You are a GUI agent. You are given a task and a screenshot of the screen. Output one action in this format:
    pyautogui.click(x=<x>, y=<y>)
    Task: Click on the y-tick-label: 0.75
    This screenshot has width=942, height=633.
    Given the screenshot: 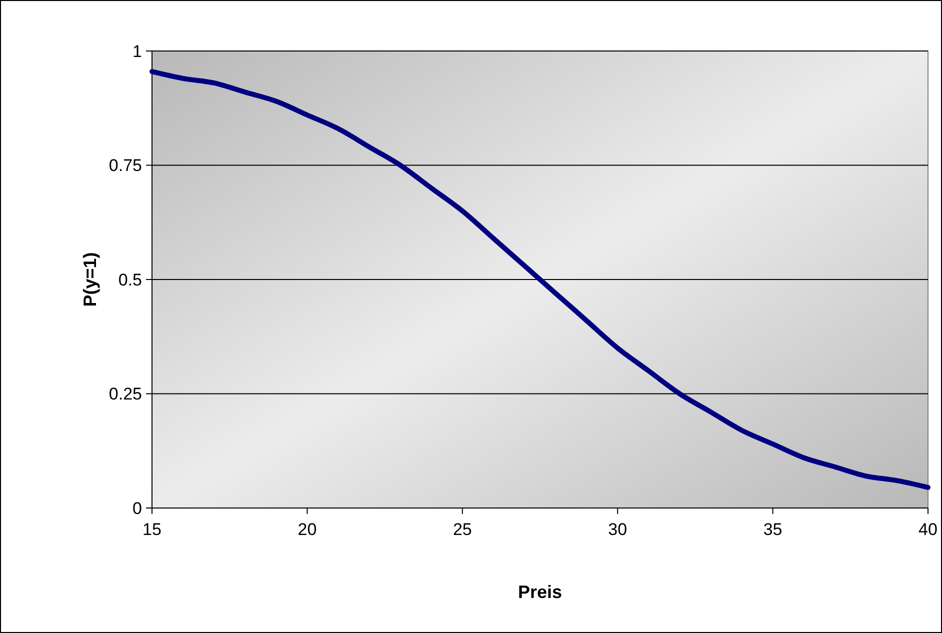 What is the action you would take?
    pyautogui.click(x=125, y=166)
    